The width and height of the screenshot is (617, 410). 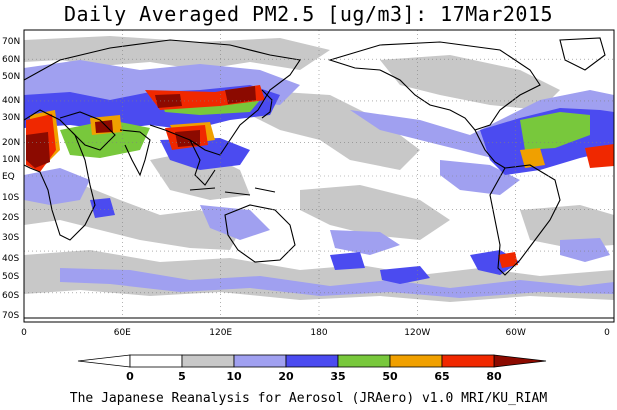 I want to click on colorbar-min-arrow, so click(x=104, y=361).